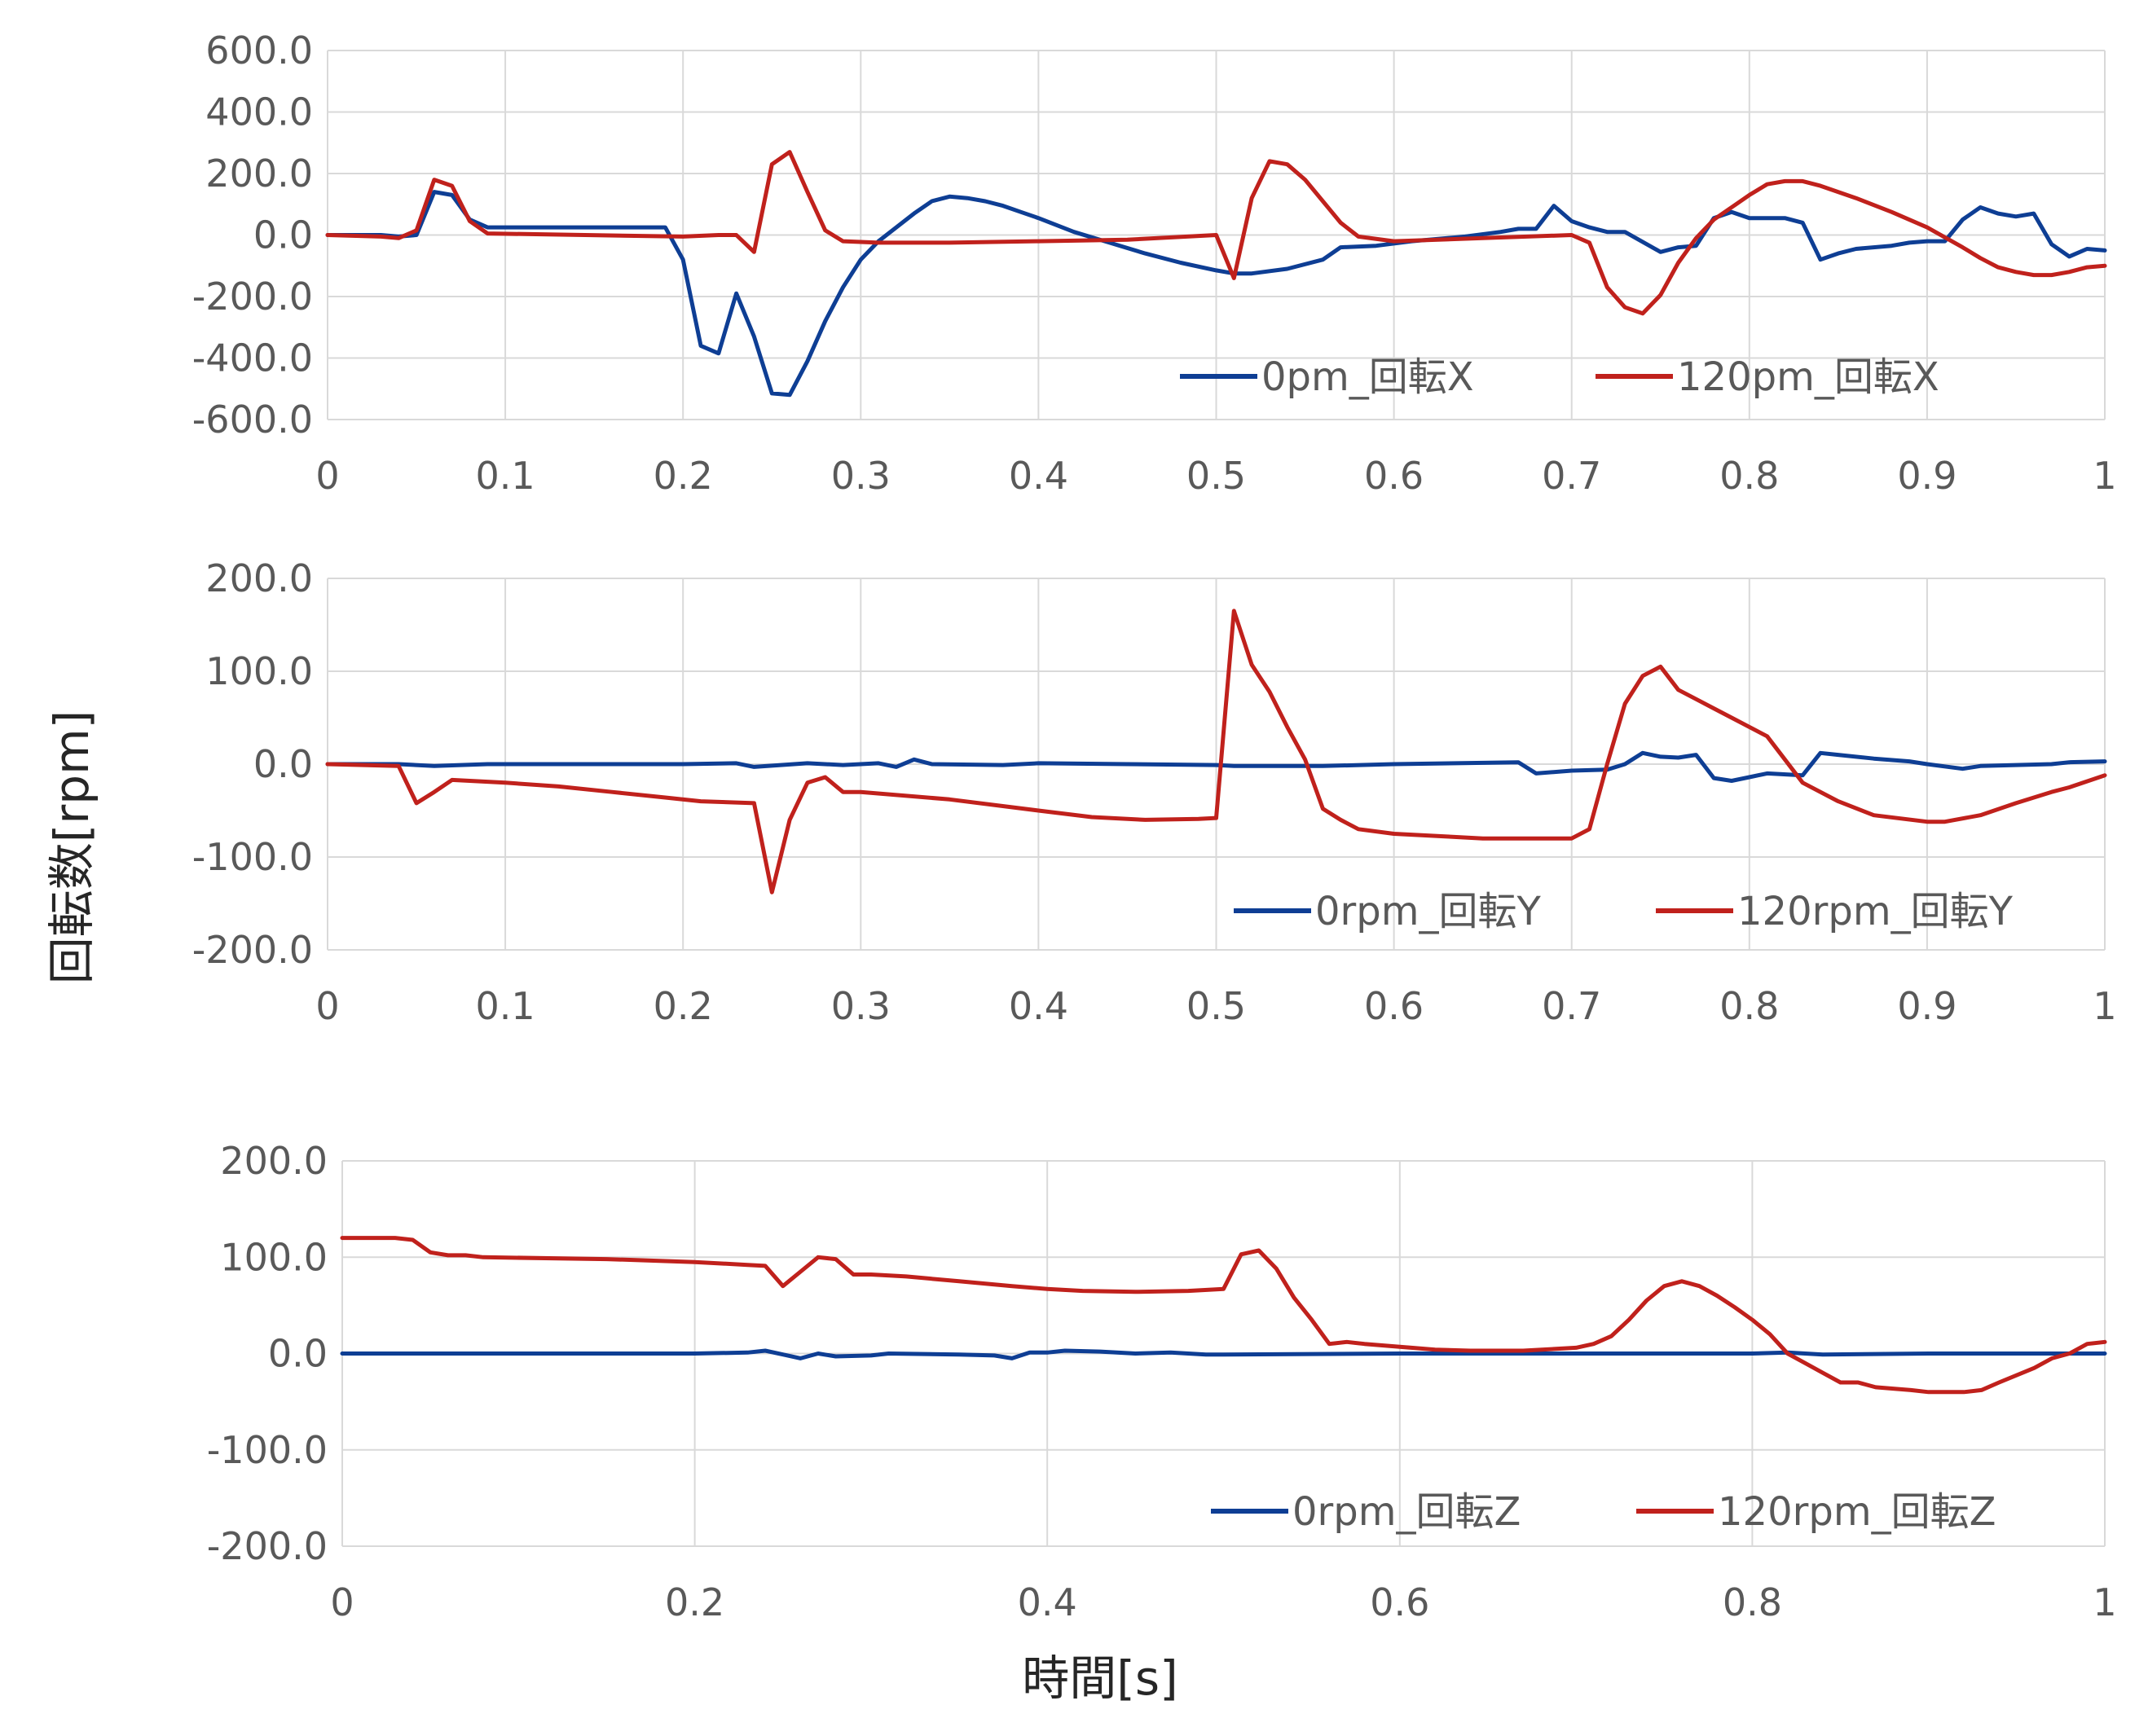  I want to click on series-line-0pm_回転X, so click(1216, 294).